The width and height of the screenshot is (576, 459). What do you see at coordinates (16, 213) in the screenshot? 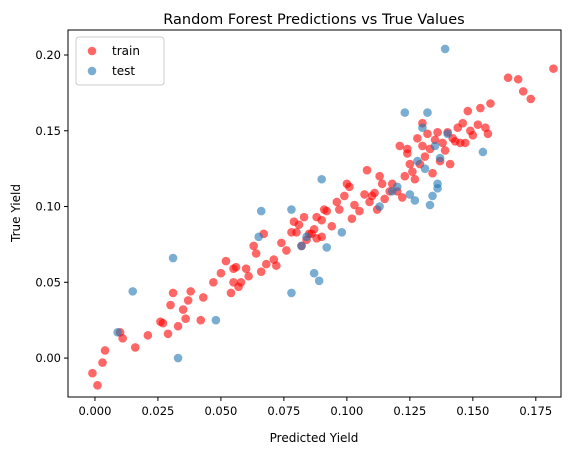
I see `y-axis-label: True Yield` at bounding box center [16, 213].